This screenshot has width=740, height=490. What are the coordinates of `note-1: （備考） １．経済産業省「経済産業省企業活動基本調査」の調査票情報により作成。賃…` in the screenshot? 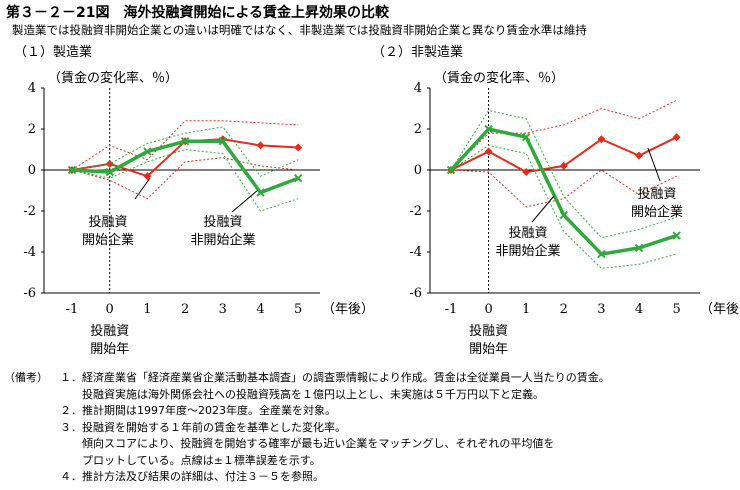 It's located at (370, 378).